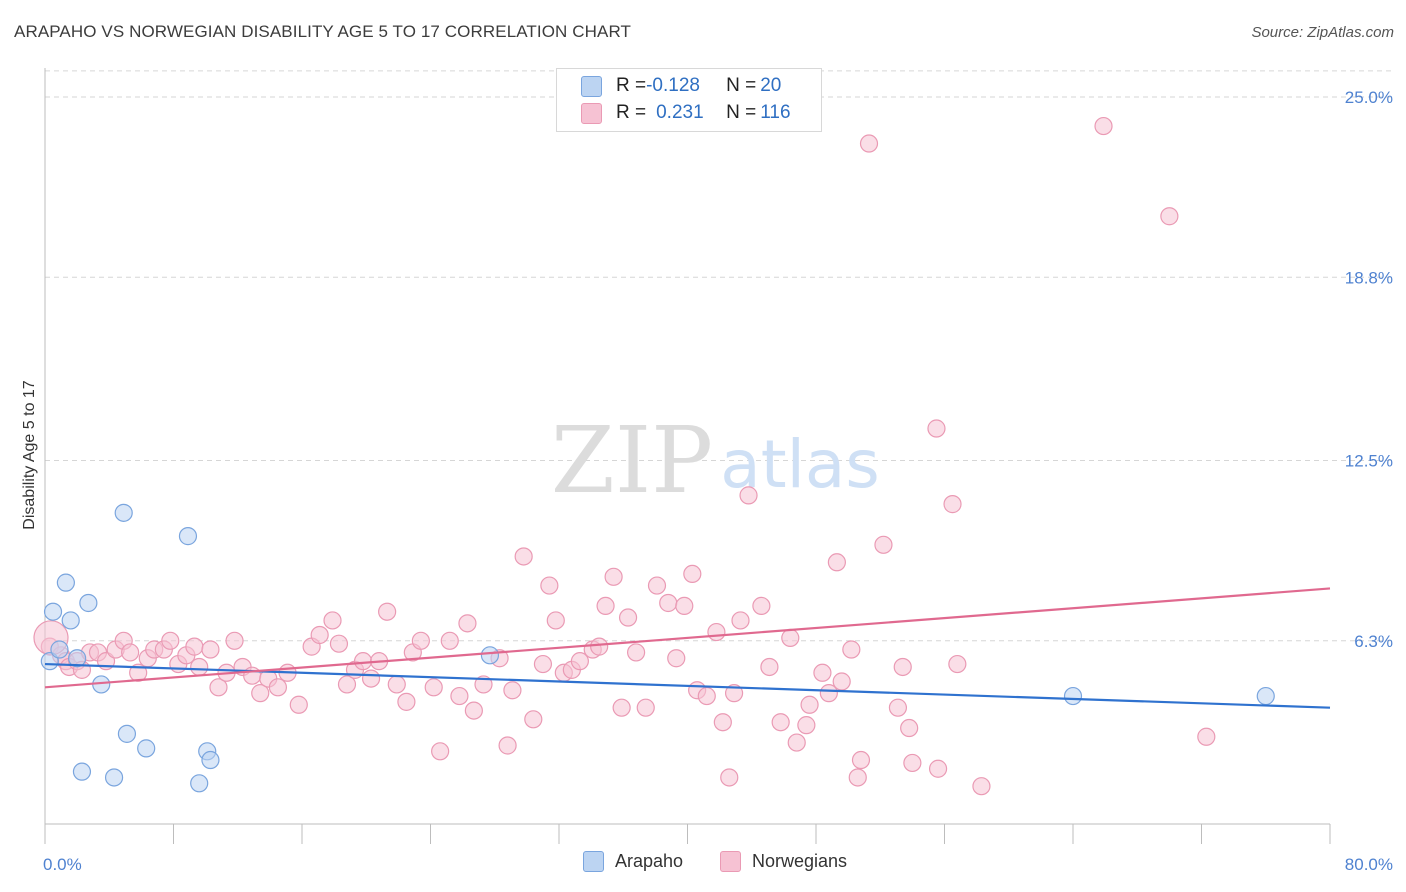  I want to click on n-value: 20, so click(771, 85).